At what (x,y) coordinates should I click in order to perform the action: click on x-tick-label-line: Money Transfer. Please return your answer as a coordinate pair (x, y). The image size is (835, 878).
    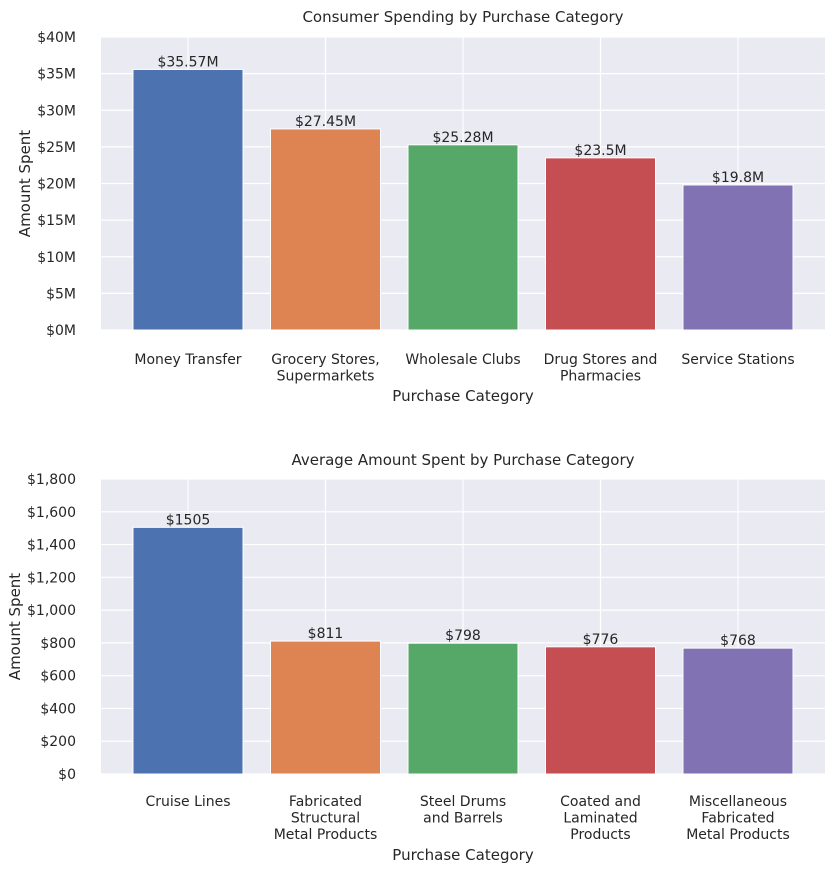
    Looking at the image, I should click on (187, 360).